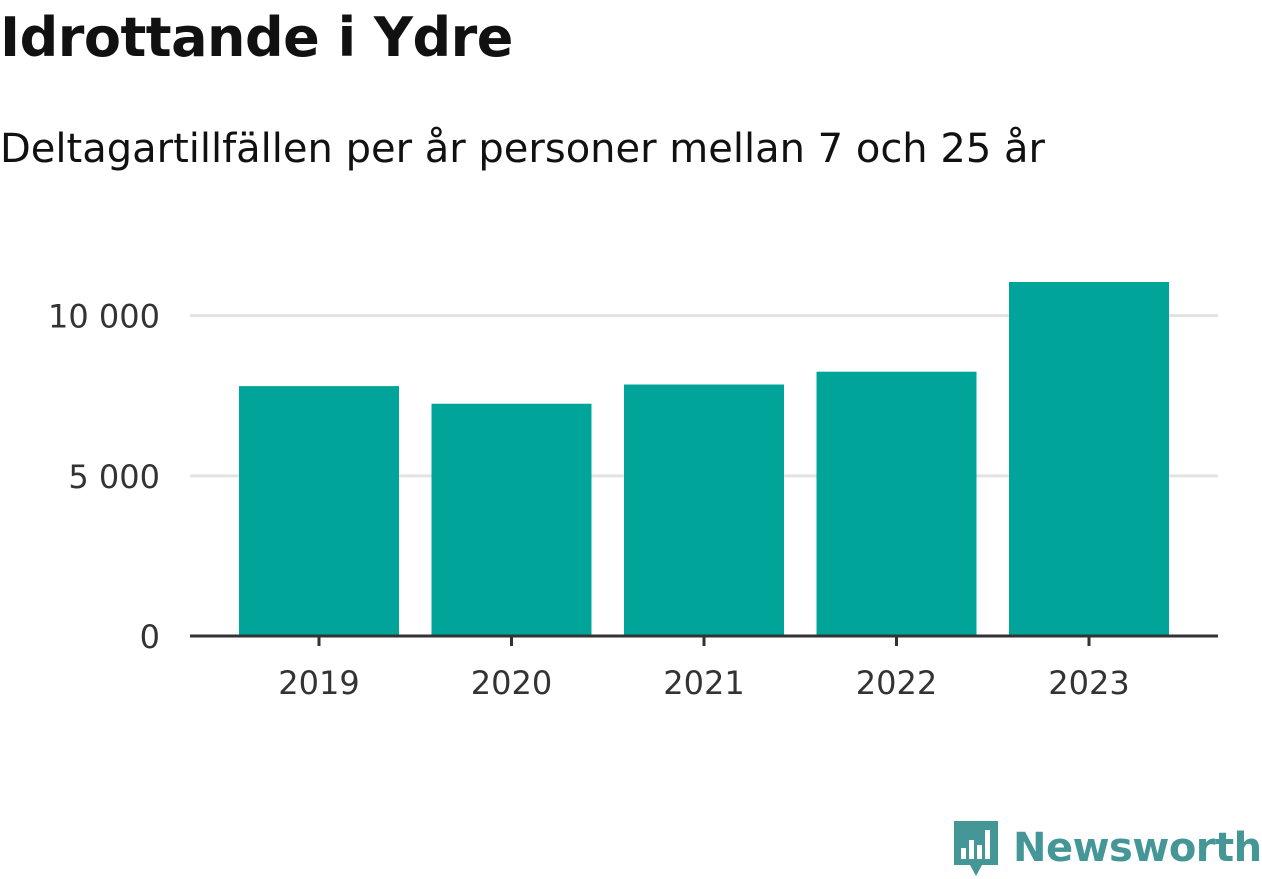 This screenshot has height=879, width=1262. I want to click on bar-2021, so click(704, 510).